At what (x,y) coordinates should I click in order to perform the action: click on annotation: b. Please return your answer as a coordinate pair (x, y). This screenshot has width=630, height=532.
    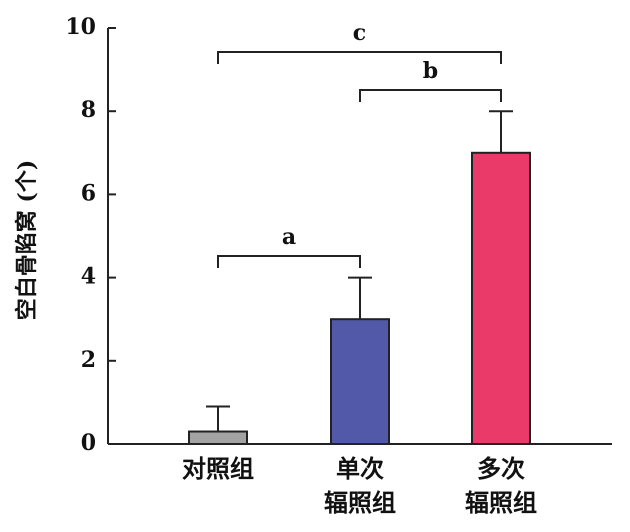
    Looking at the image, I should click on (430, 71).